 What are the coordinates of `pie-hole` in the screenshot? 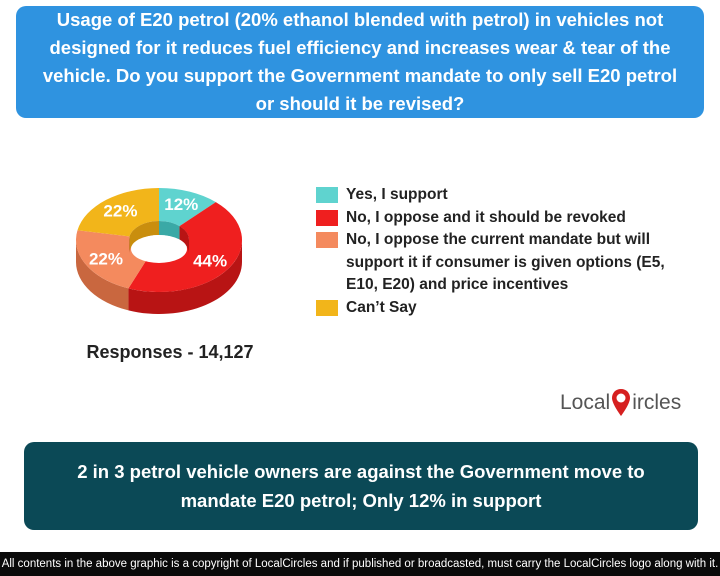 It's located at (159, 249).